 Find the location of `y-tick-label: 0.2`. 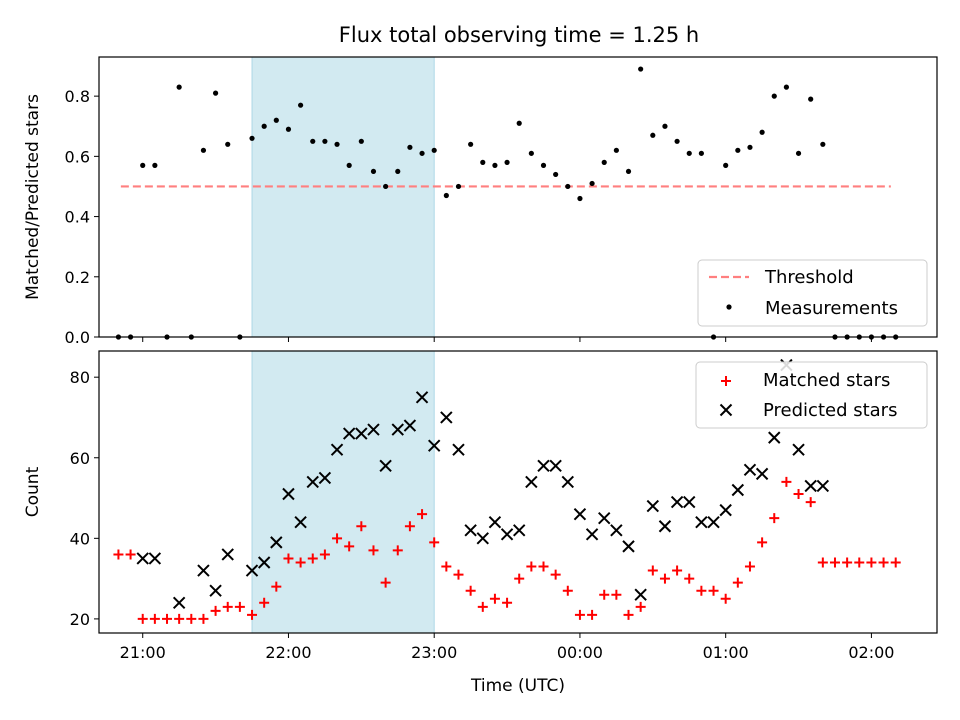

y-tick-label: 0.2 is located at coordinates (77, 277).